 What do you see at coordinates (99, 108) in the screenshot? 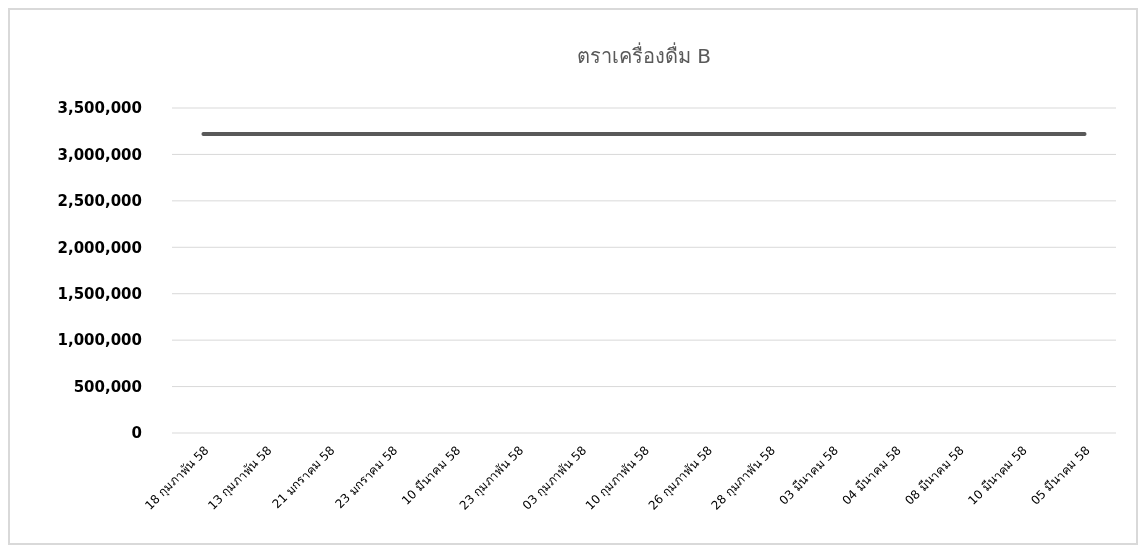
I see `y-tick-label: 3,500,000` at bounding box center [99, 108].